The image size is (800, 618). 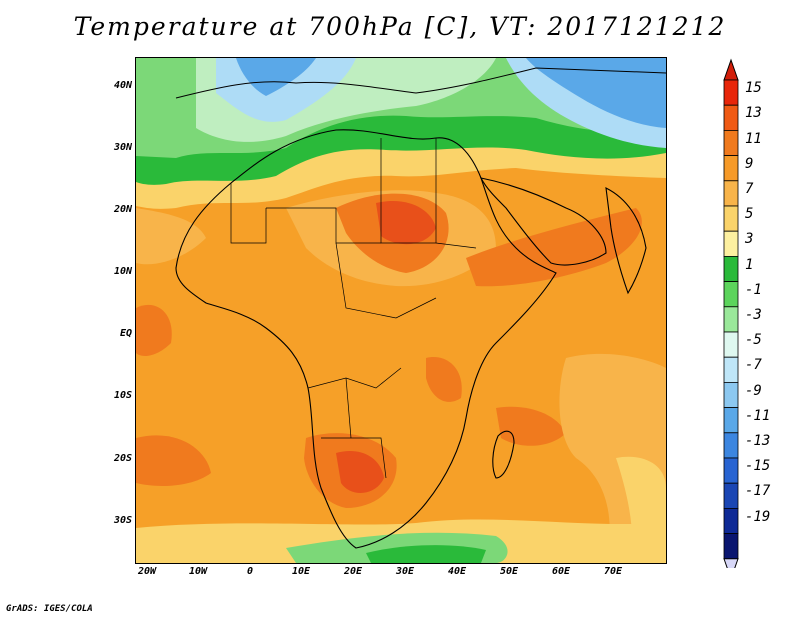 What do you see at coordinates (198, 571) in the screenshot?
I see `lon-label: 10W` at bounding box center [198, 571].